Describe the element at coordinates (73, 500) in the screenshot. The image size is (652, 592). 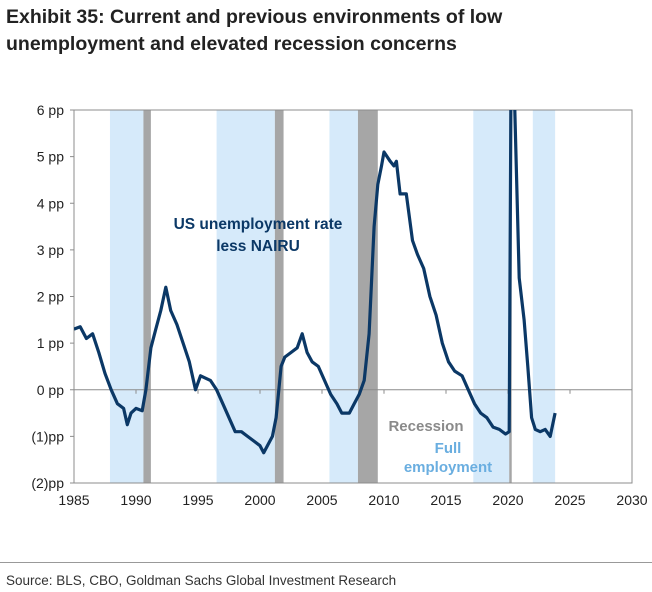
I see `x-tick-label: 1985` at that location.